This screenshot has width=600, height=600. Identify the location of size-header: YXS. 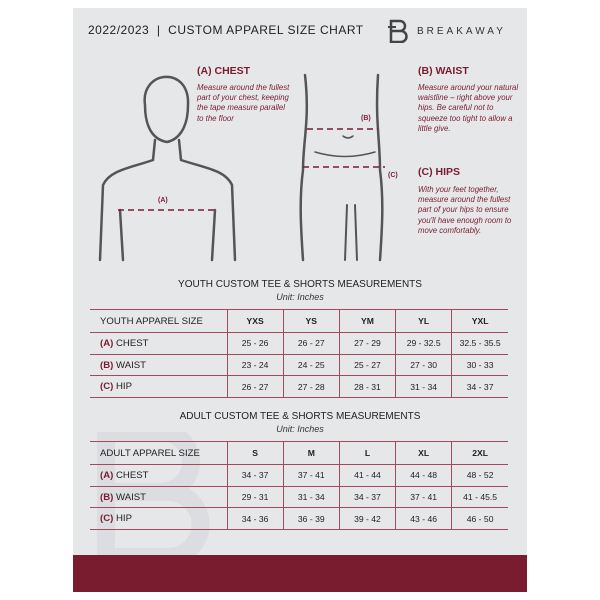
(255, 321).